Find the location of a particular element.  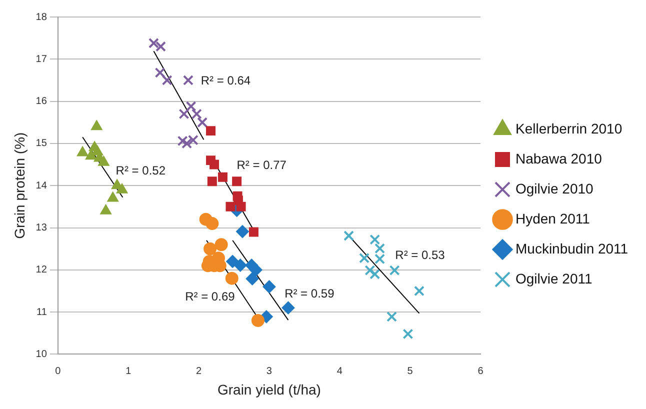

annotation: R² = 0.77 is located at coordinates (261, 165).